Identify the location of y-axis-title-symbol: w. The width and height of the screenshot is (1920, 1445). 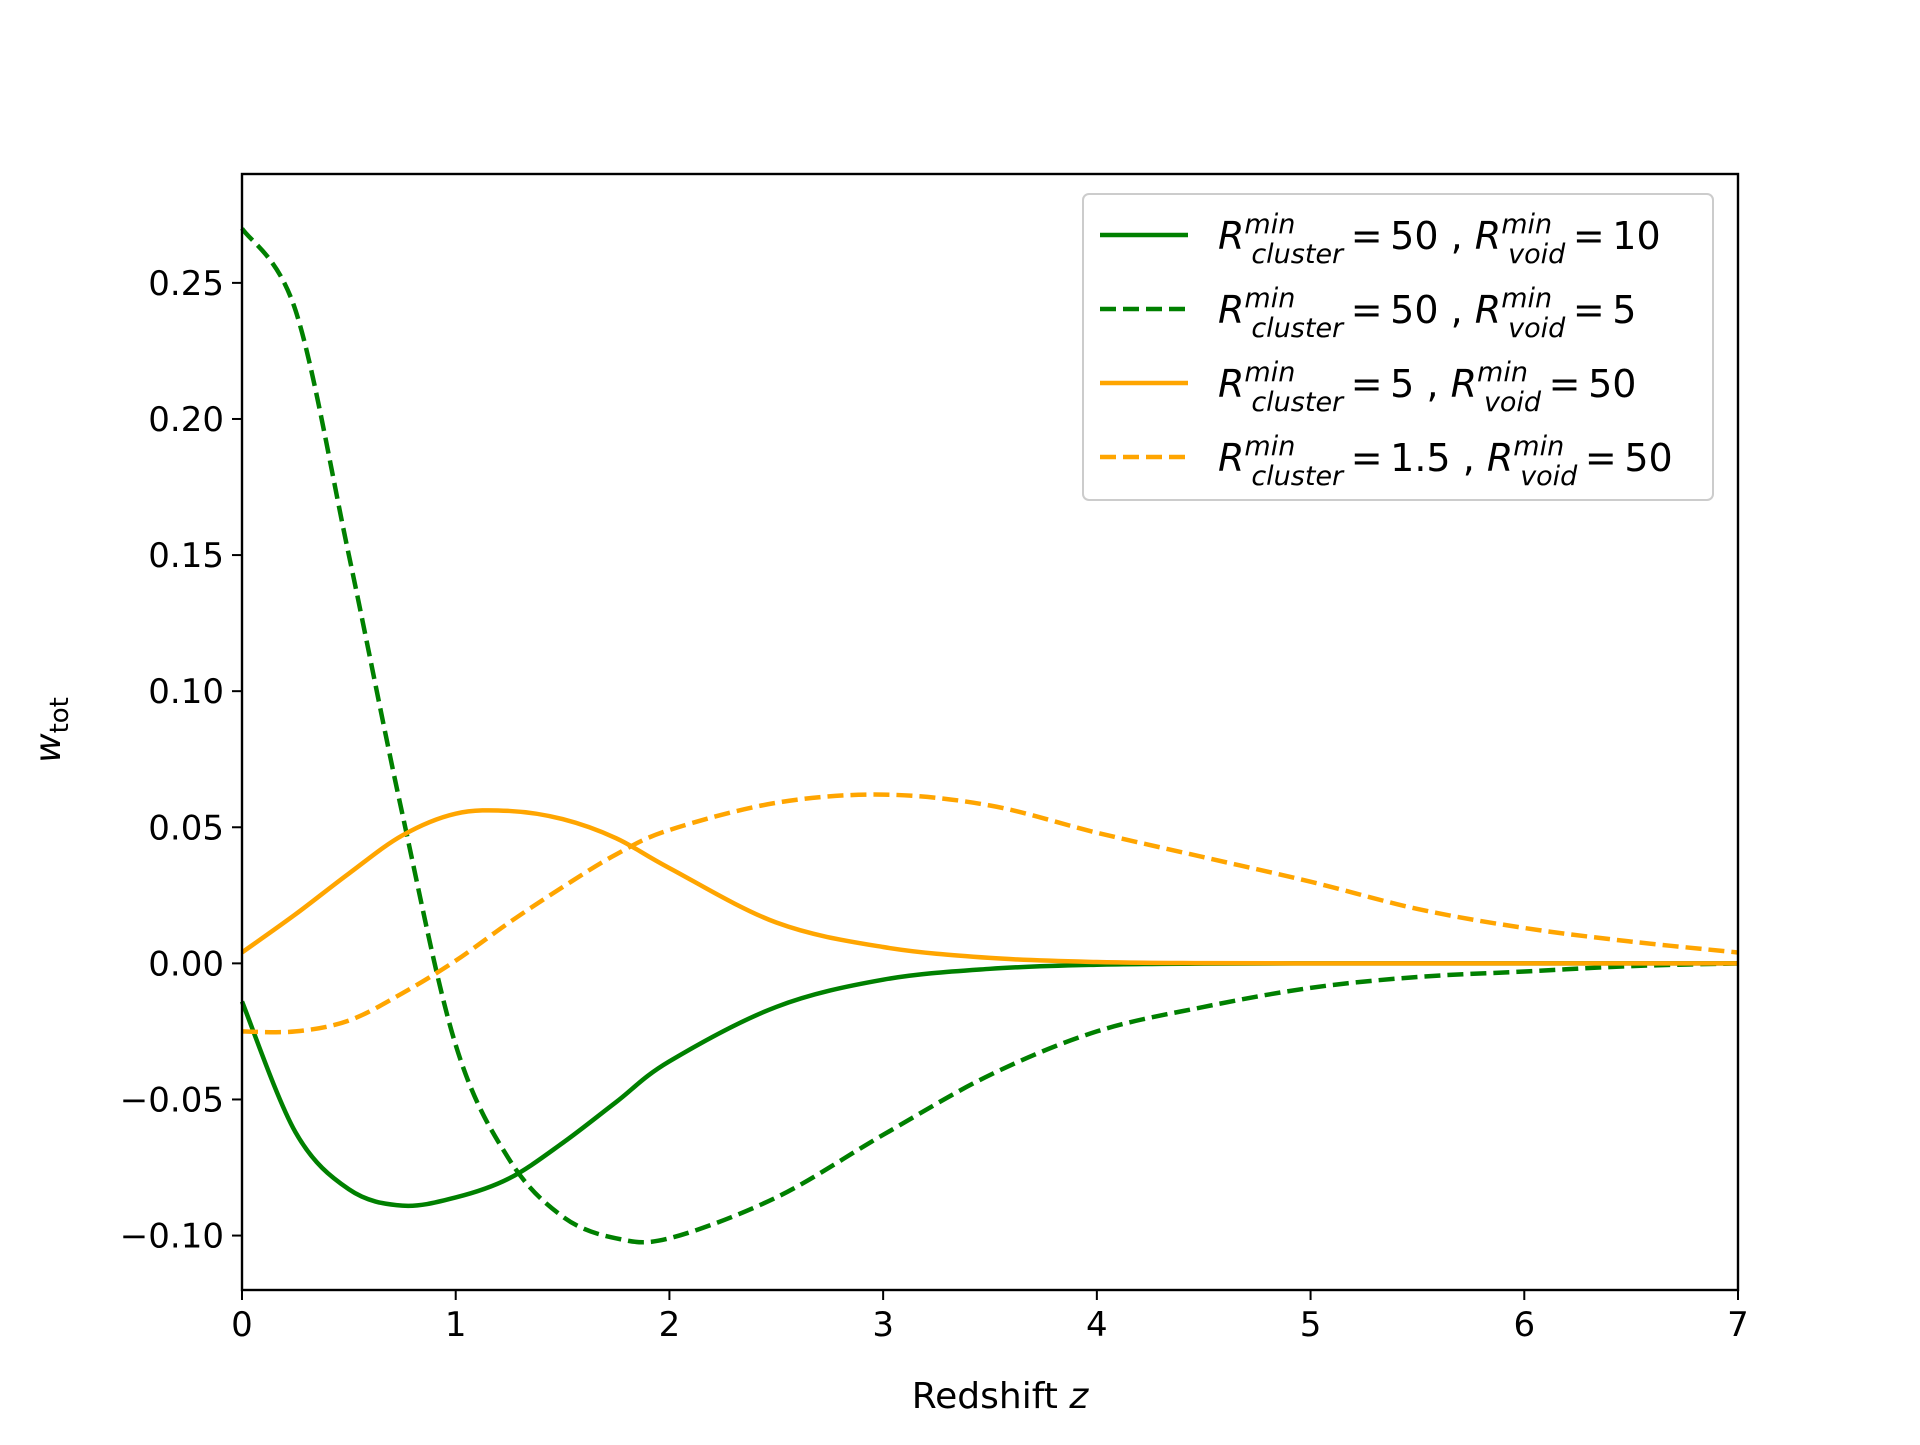
(48, 748).